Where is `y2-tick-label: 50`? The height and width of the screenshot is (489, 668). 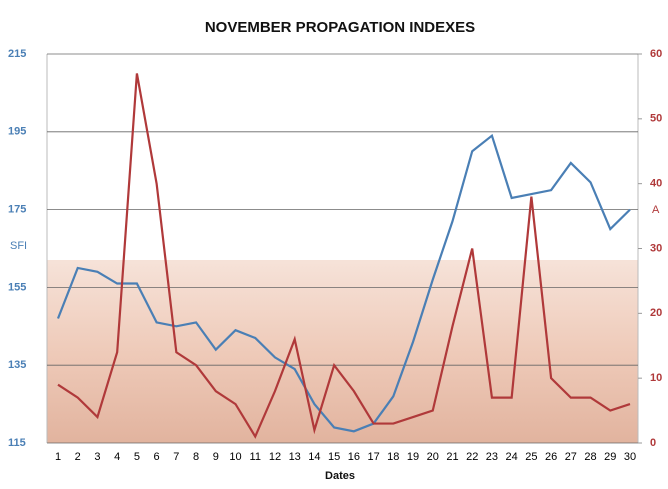 y2-tick-label: 50 is located at coordinates (656, 119).